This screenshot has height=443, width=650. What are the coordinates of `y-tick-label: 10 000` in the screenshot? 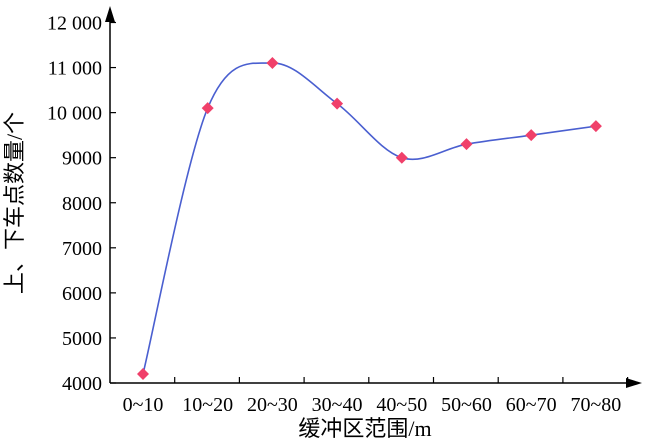 It's located at (74, 114).